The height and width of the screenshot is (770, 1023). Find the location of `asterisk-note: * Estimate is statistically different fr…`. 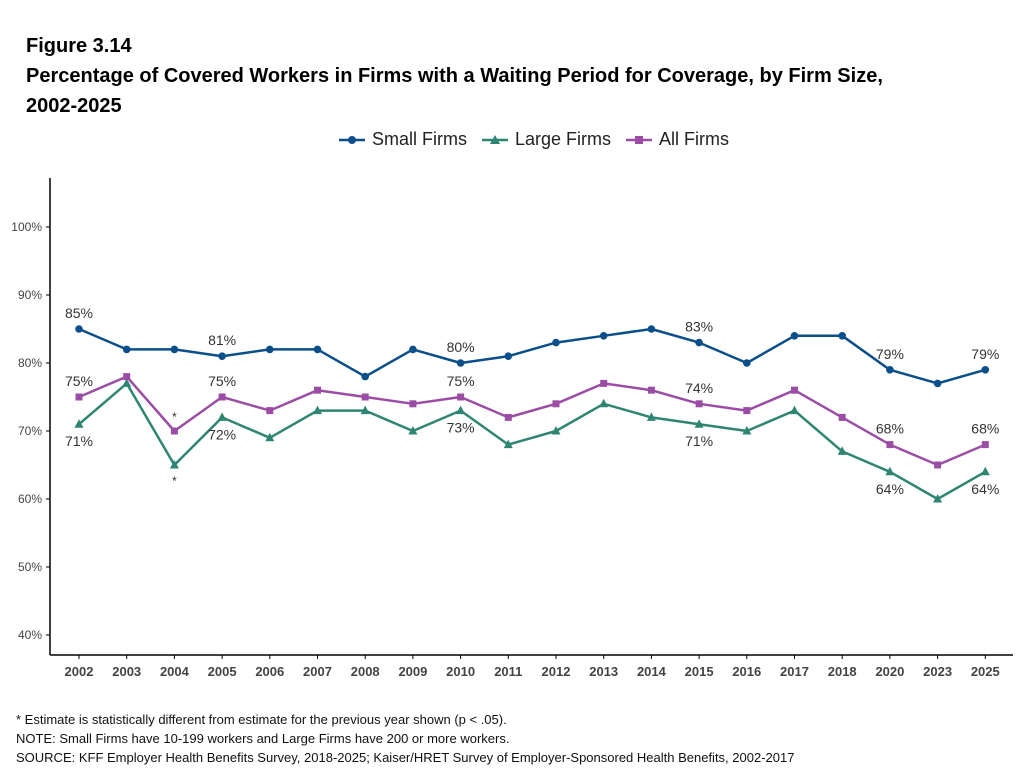

asterisk-note: * Estimate is statistically different fr… is located at coordinates (261, 719).